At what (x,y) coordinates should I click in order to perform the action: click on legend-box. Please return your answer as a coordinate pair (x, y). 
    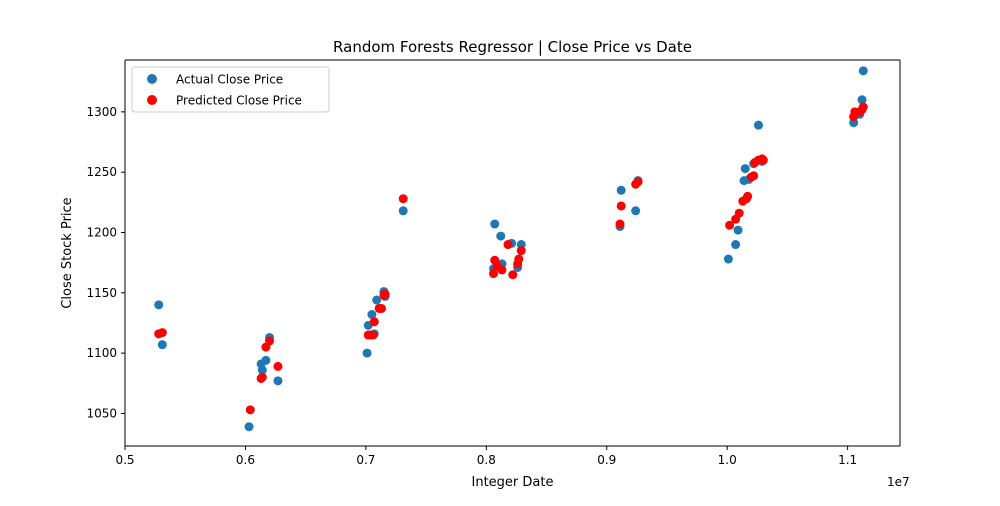
    Looking at the image, I should click on (230, 89).